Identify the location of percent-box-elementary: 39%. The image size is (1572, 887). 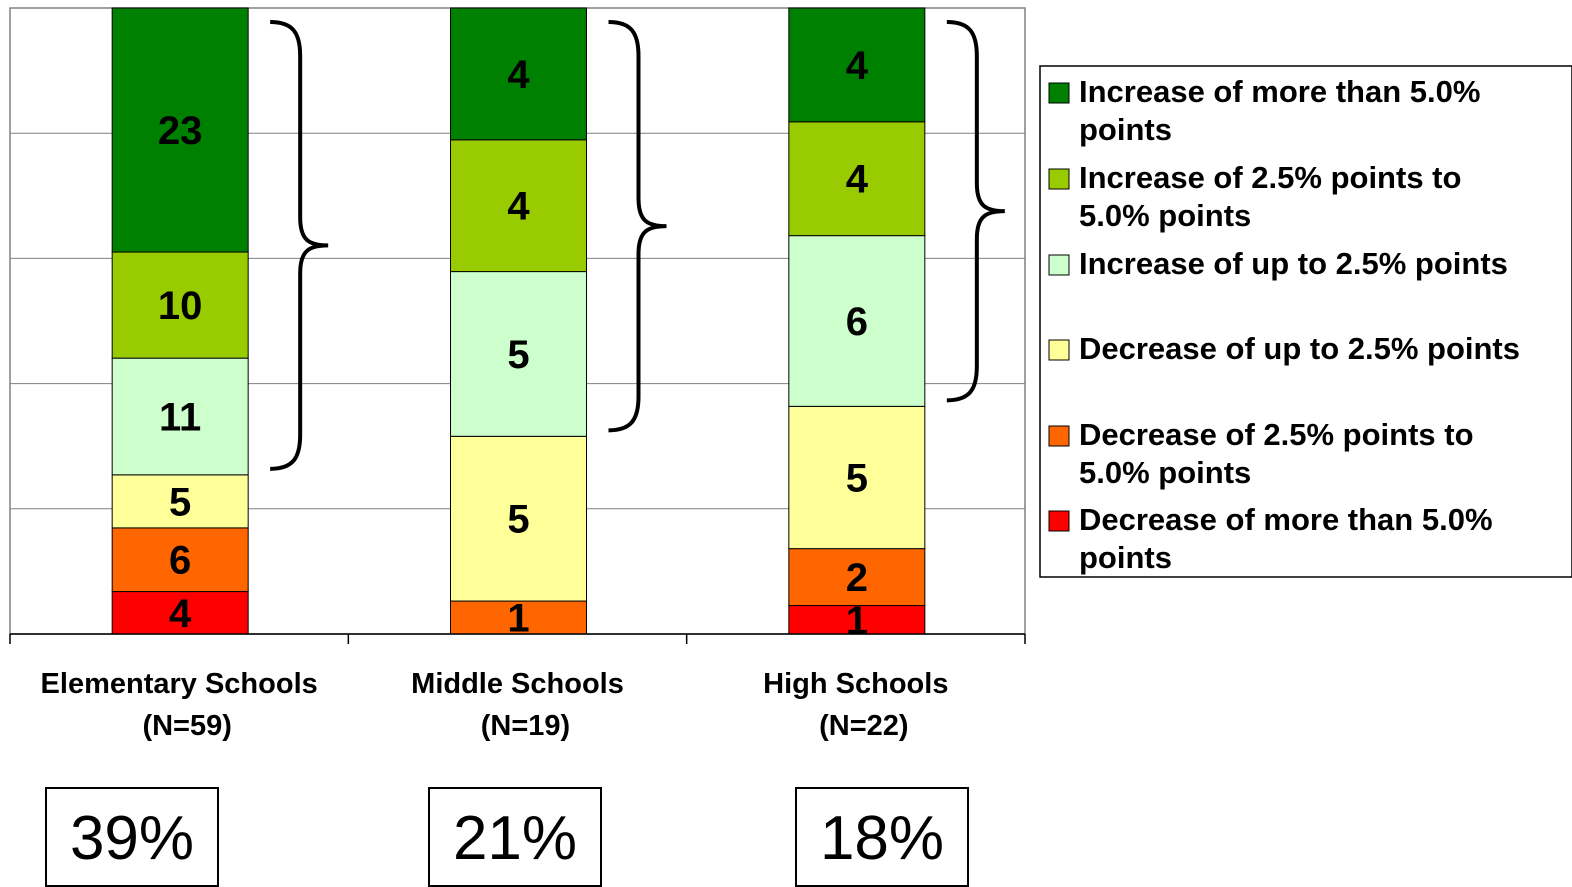
(132, 837).